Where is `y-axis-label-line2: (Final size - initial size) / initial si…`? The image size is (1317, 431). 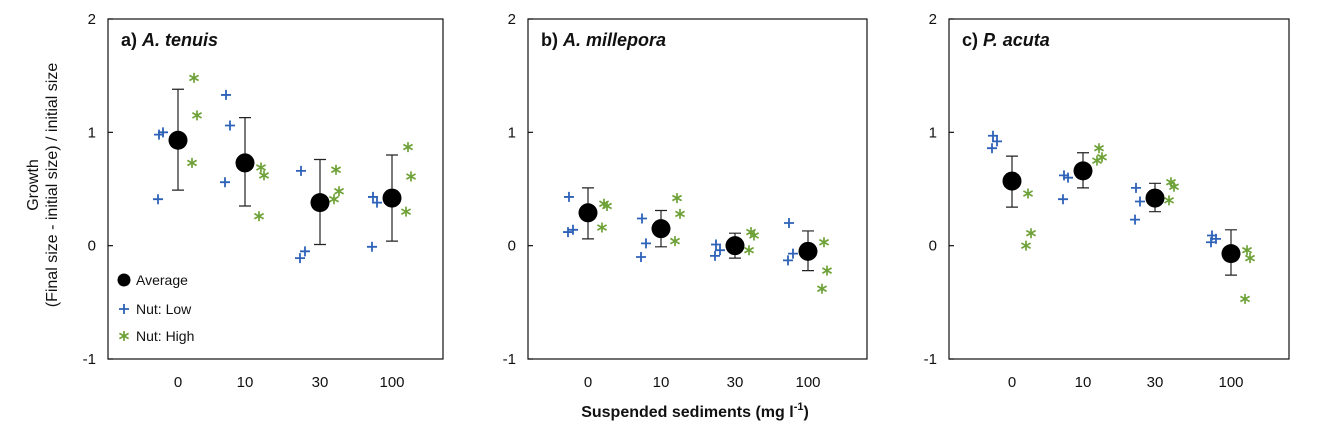
y-axis-label-line2: (Final size - initial size) / initial si… is located at coordinates (52, 185).